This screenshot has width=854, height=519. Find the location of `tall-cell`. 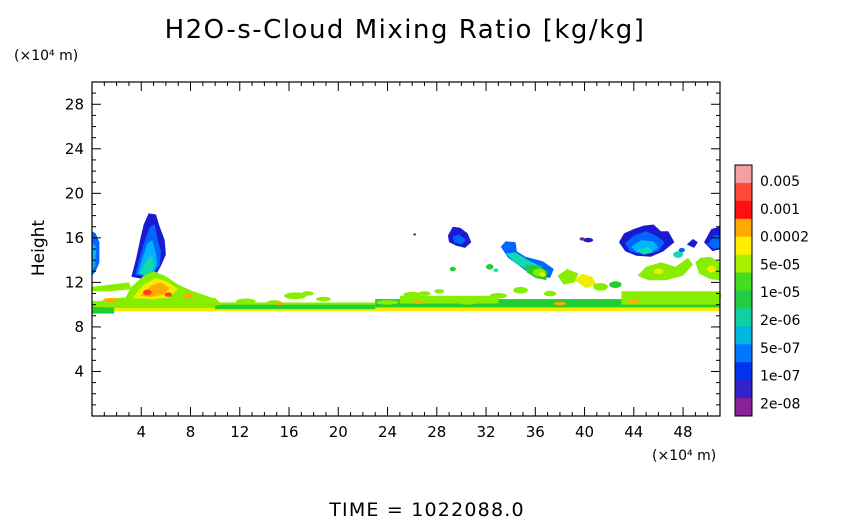

tall-cell is located at coordinates (645, 250).